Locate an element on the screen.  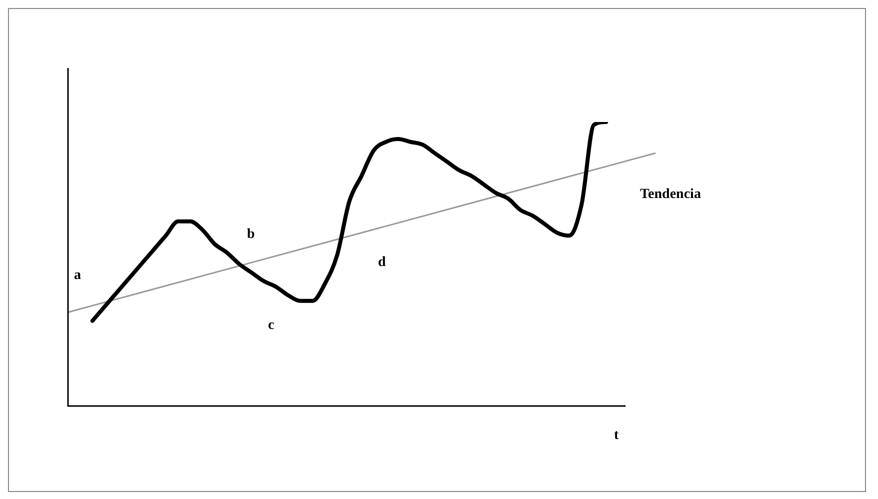
annotation: d is located at coordinates (382, 263).